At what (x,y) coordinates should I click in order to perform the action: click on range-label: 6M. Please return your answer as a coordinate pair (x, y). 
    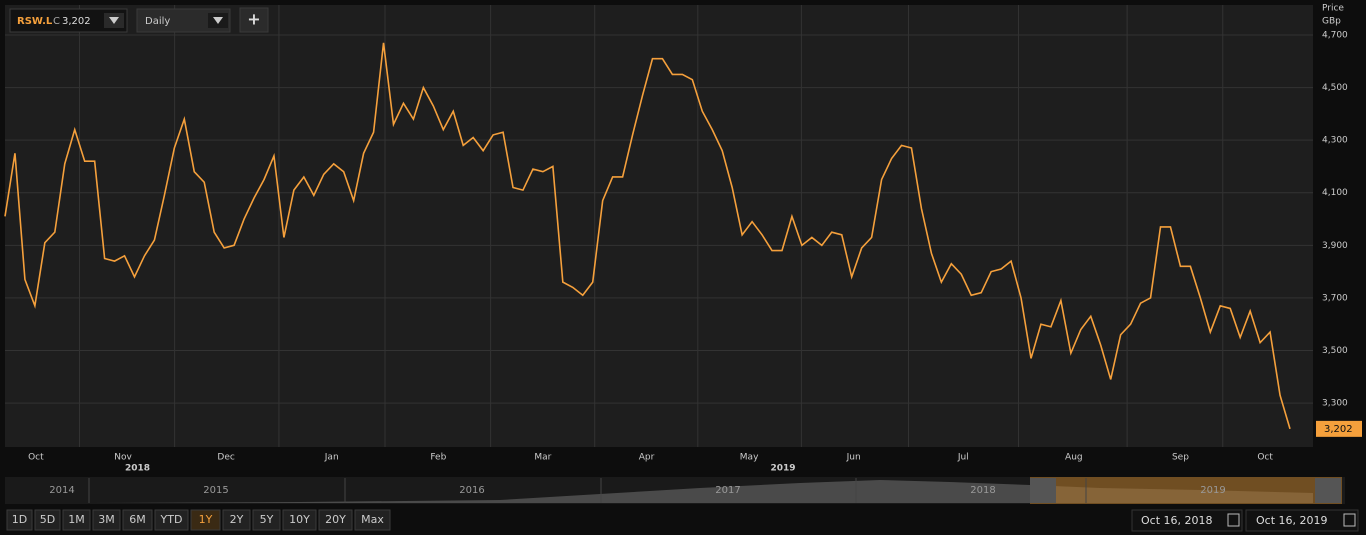
    Looking at the image, I should click on (137, 519).